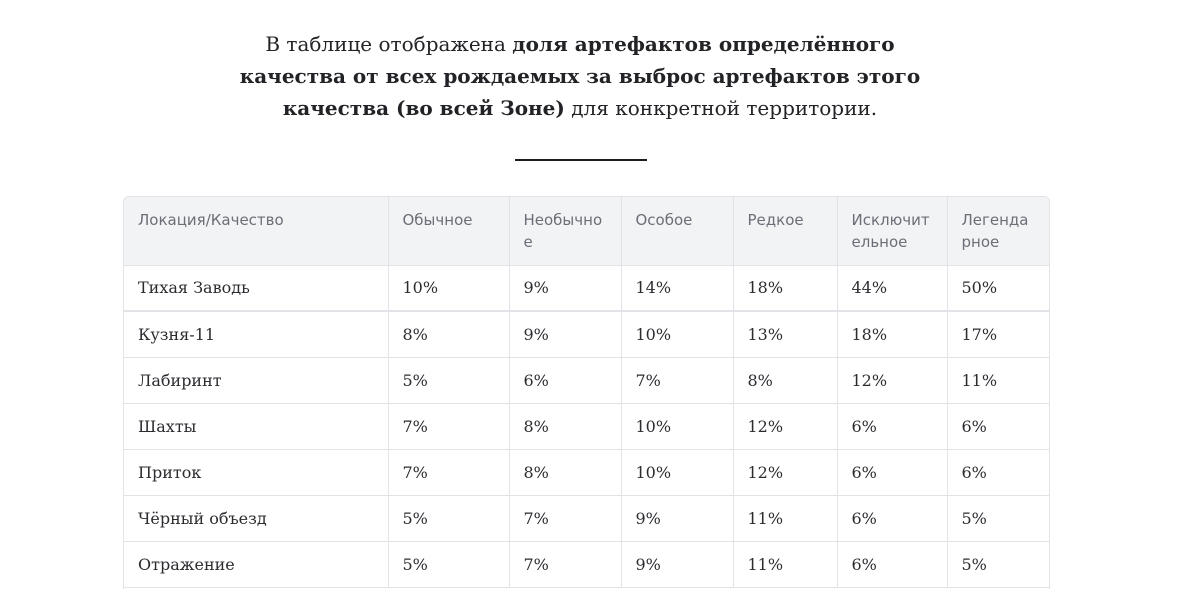 This screenshot has height=589, width=1190. I want to click on table-row: Чёрный объезд 5% 7% 9% 11% 6% 5%, so click(586, 518).